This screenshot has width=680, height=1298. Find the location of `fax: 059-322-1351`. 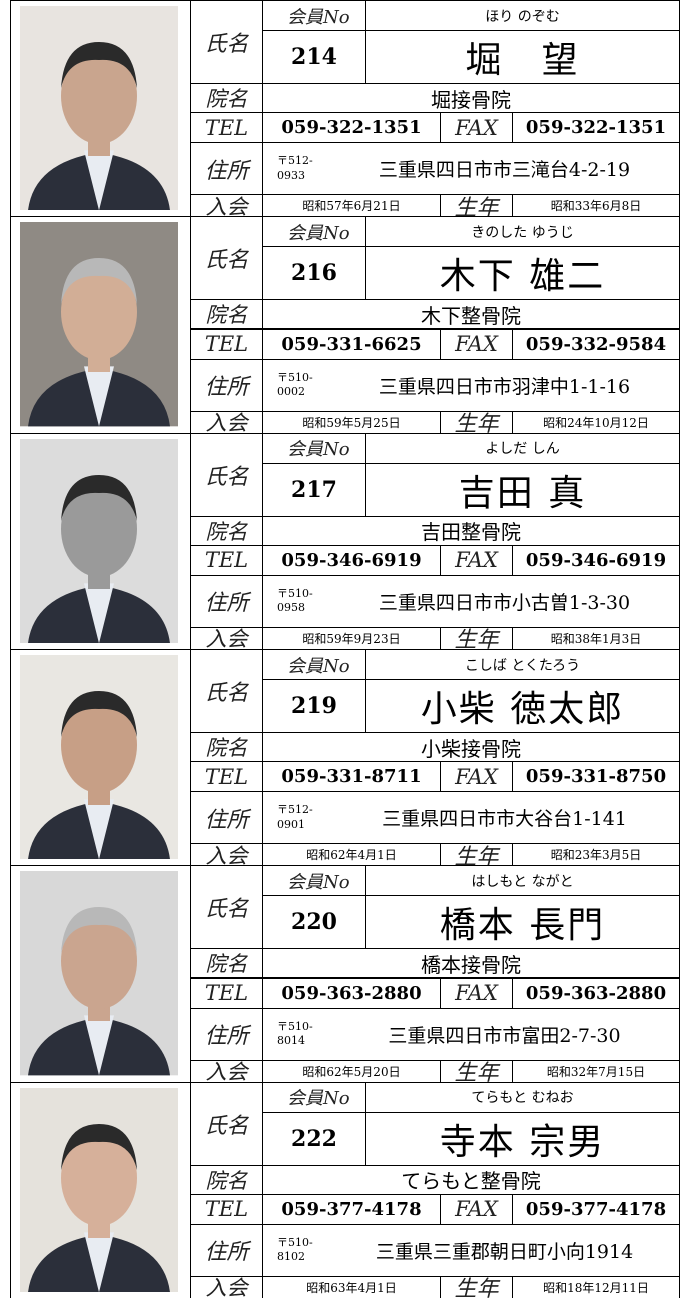

fax: 059-322-1351 is located at coordinates (596, 128).